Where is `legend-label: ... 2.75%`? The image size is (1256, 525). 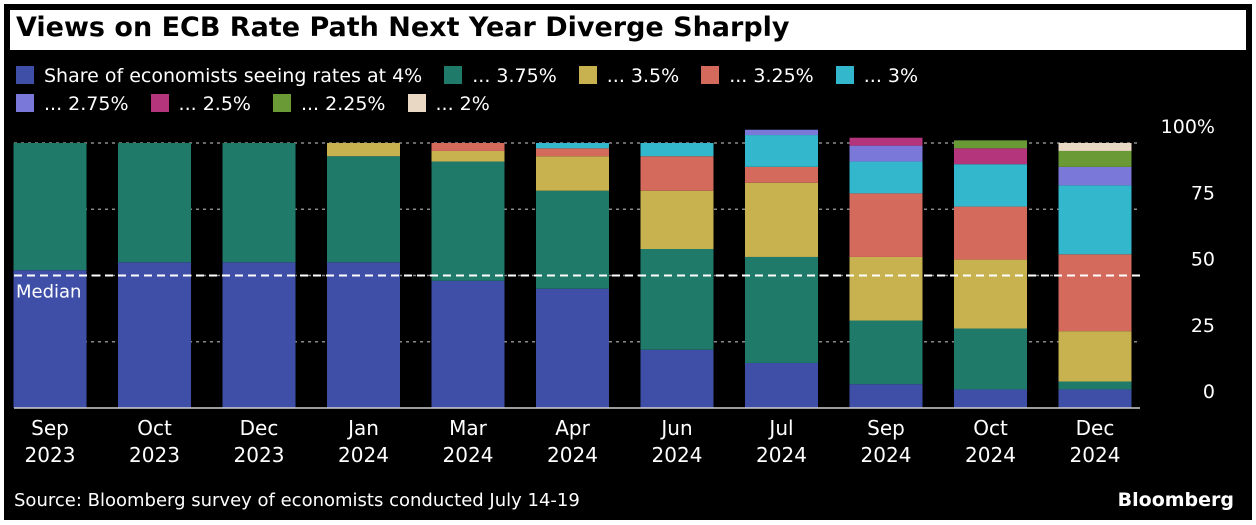
legend-label: ... 2.75% is located at coordinates (86, 104).